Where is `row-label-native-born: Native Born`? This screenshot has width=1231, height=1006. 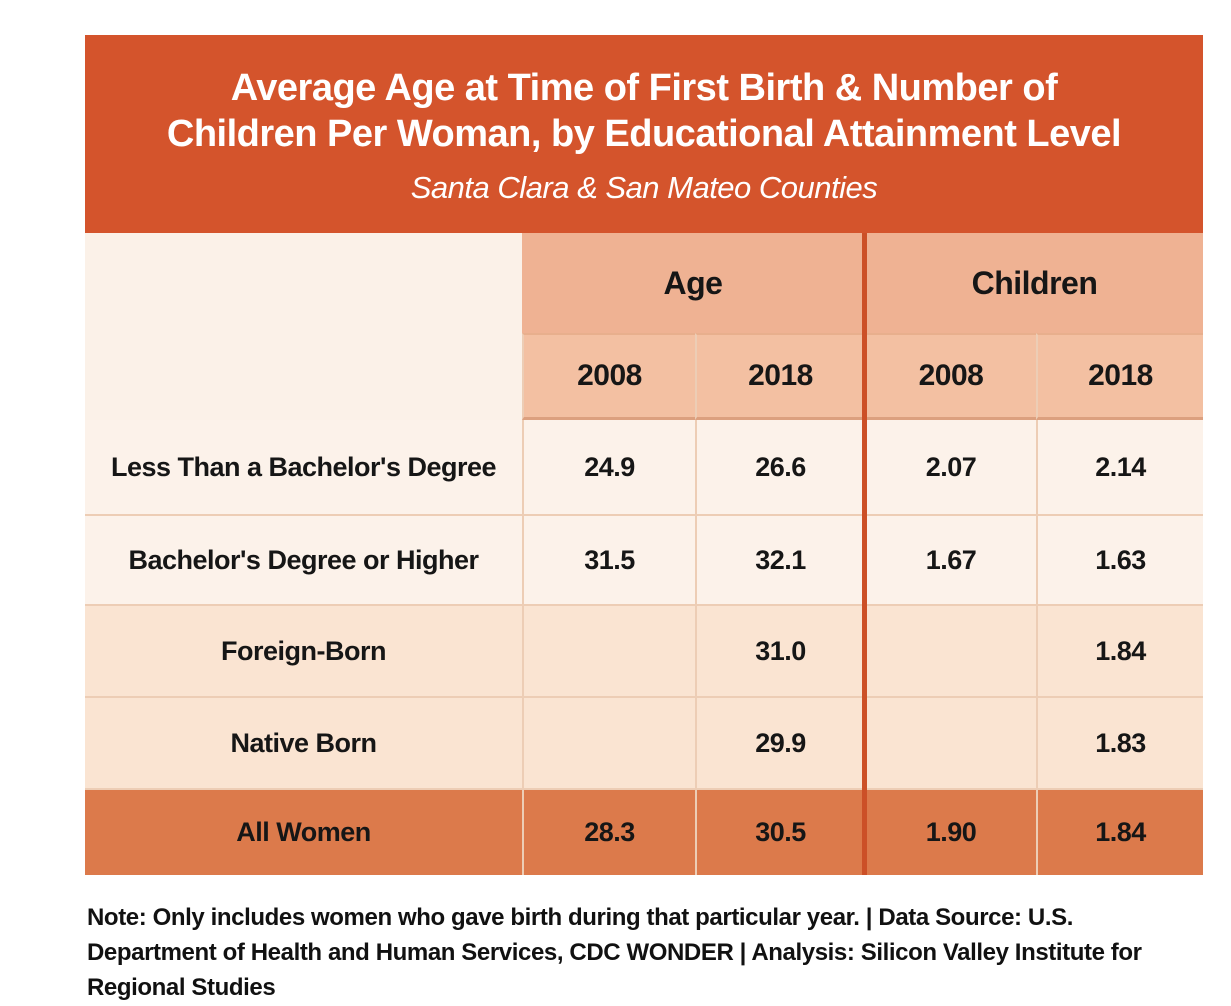 row-label-native-born: Native Born is located at coordinates (303, 742).